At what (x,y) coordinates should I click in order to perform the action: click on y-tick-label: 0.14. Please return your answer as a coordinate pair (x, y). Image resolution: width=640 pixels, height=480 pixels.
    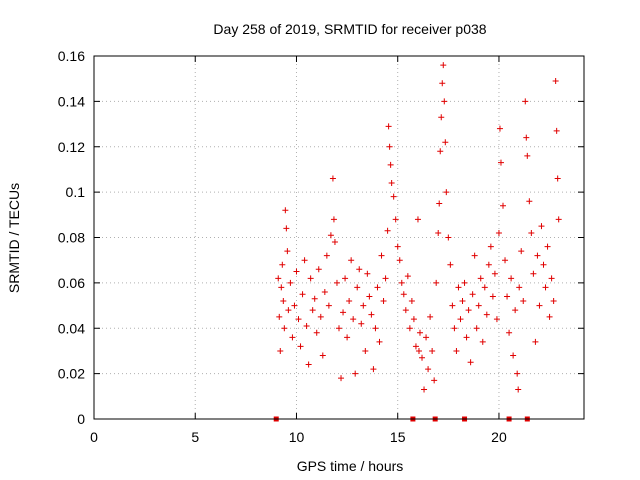
    Looking at the image, I should click on (71, 101).